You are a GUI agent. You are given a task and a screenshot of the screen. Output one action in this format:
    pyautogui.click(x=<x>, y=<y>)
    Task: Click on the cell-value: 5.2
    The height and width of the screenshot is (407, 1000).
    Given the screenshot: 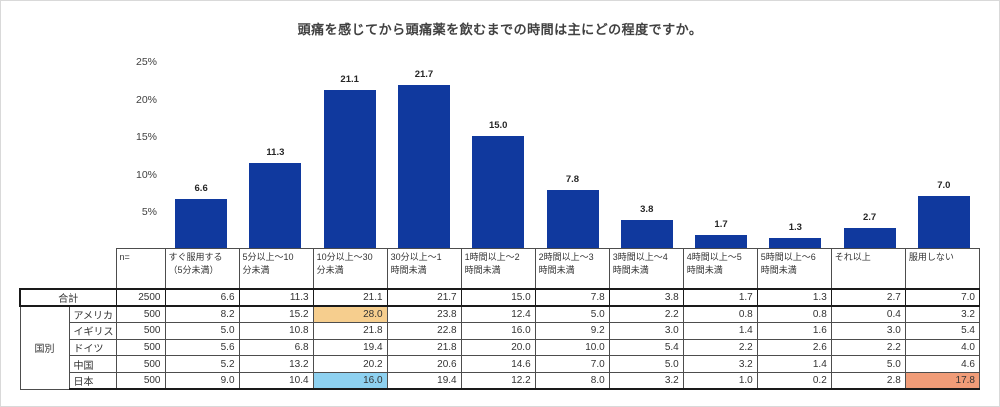 What is the action you would take?
    pyautogui.click(x=202, y=364)
    